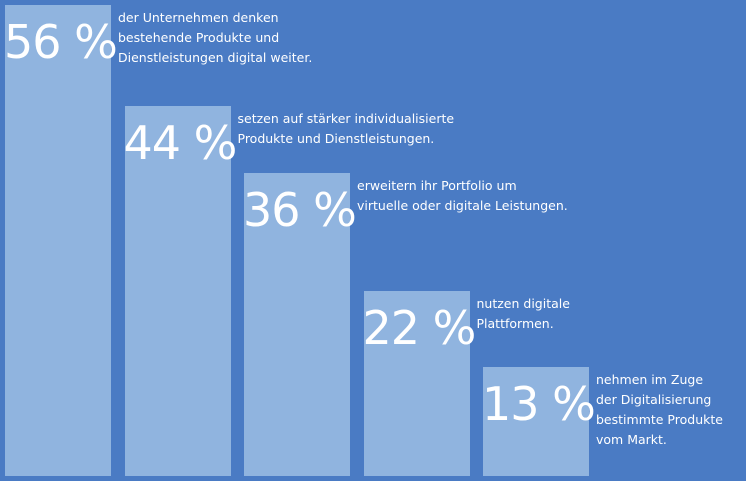 The image size is (746, 481). I want to click on bar-value-label: 56 %, so click(61, 42).